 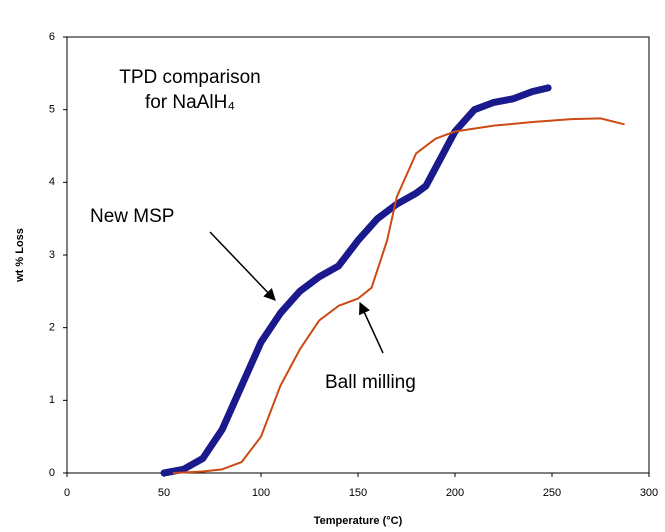 What do you see at coordinates (52, 328) in the screenshot?
I see `y-tick-label: 2` at bounding box center [52, 328].